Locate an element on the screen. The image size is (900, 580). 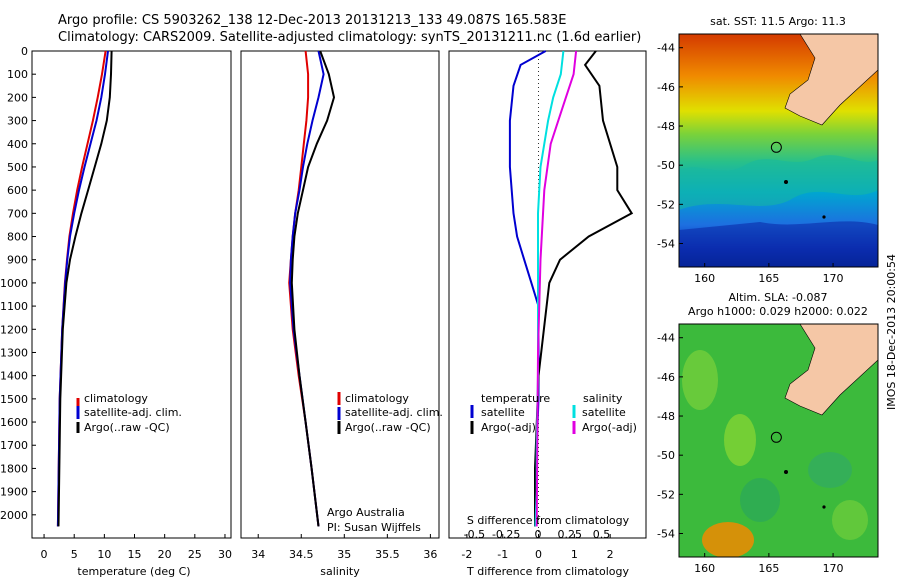
sst-front is located at coordinates (778, 182).